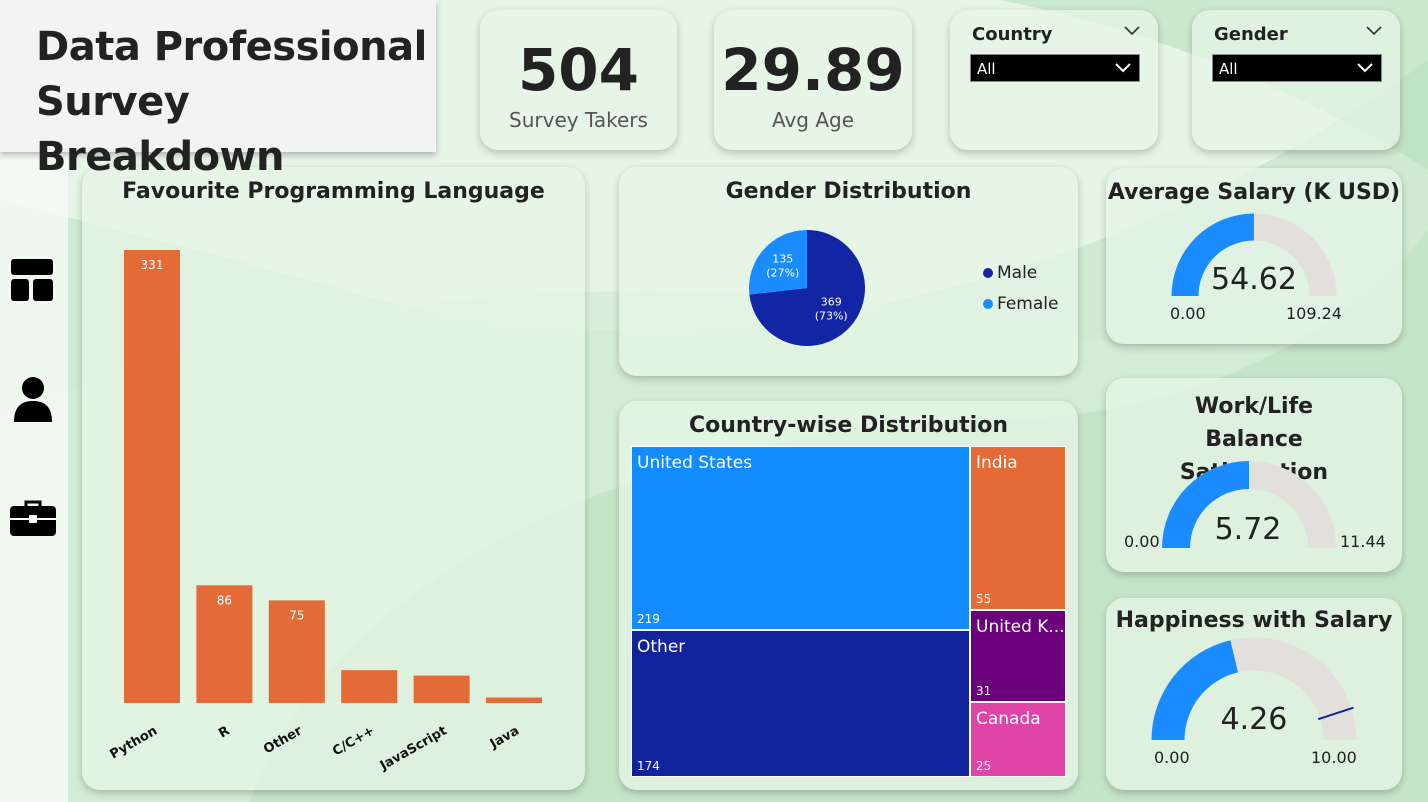  What do you see at coordinates (984, 766) in the screenshot?
I see `treemap-value: 25` at bounding box center [984, 766].